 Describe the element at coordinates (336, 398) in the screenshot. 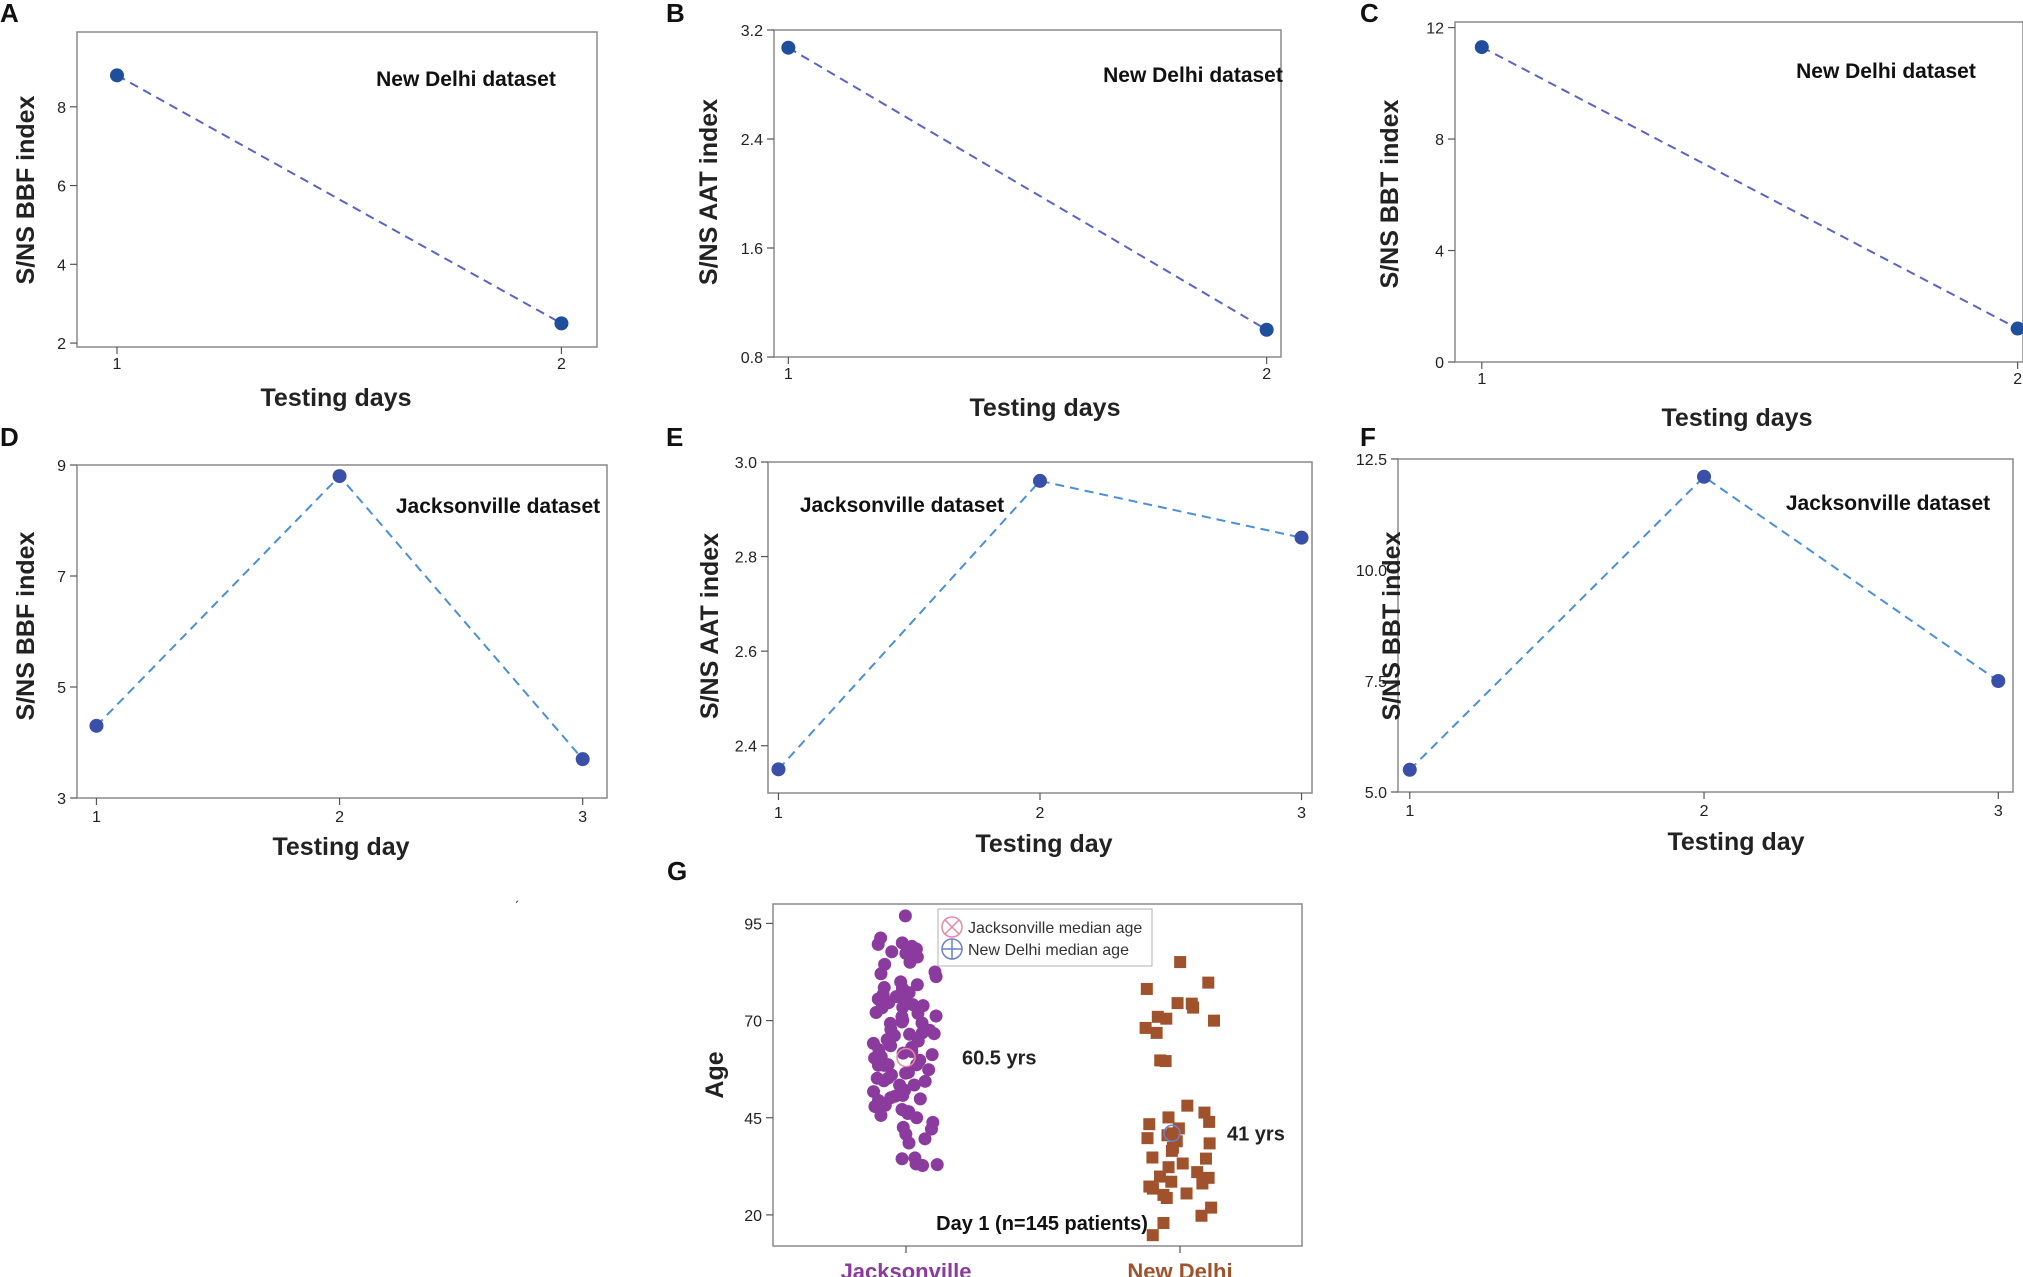

I see `x-axis-label: Testing days` at that location.